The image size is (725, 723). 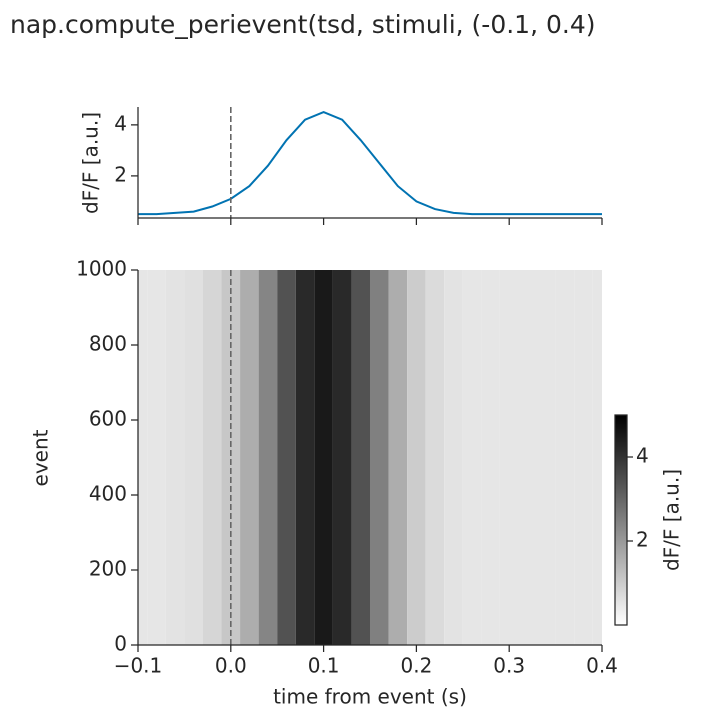 What do you see at coordinates (108, 344) in the screenshot?
I see `y-tick-label: 800` at bounding box center [108, 344].